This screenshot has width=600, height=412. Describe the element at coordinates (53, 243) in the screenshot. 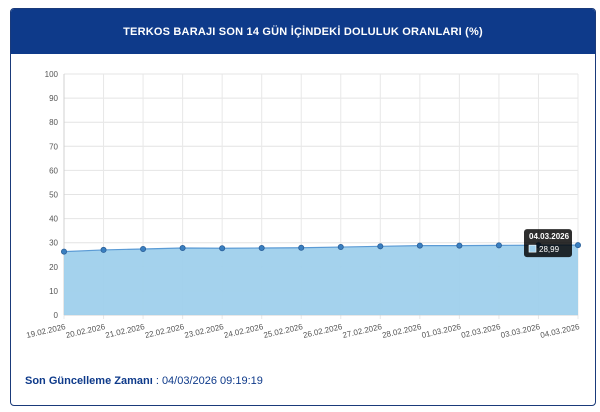

I see `y-tick-label: 30` at that location.